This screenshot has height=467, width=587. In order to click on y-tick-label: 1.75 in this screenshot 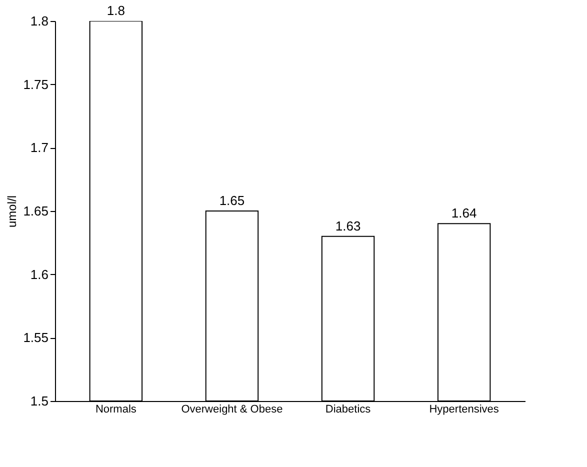, I will do `click(35, 84)`.